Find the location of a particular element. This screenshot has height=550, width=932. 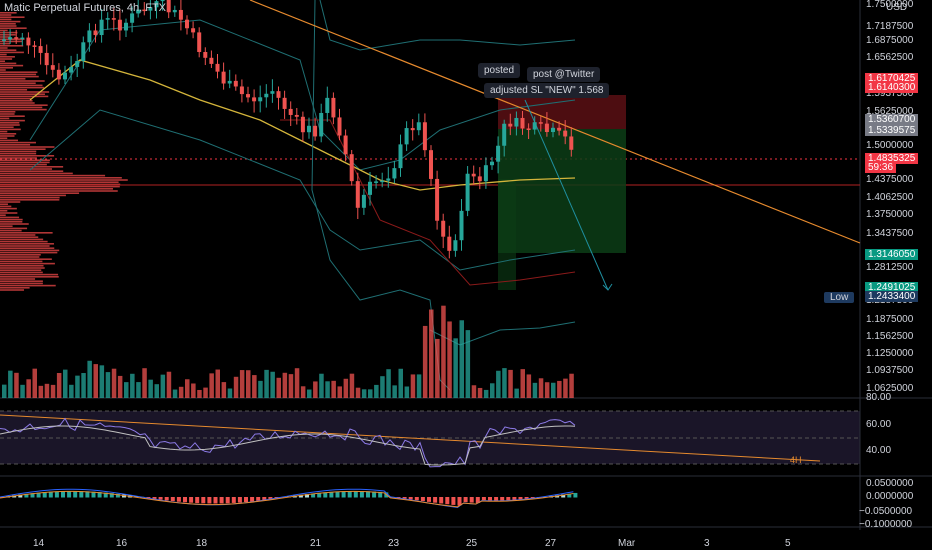

projection-arrow is located at coordinates (566, 195).